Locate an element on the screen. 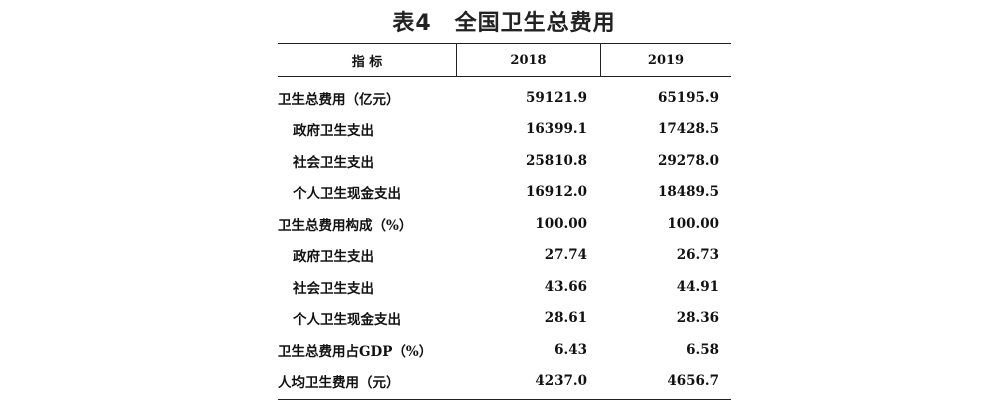 Image resolution: width=1008 pixels, height=412 pixels. table-row: 政府卫生支出 27.74 26.73 is located at coordinates (504, 256).